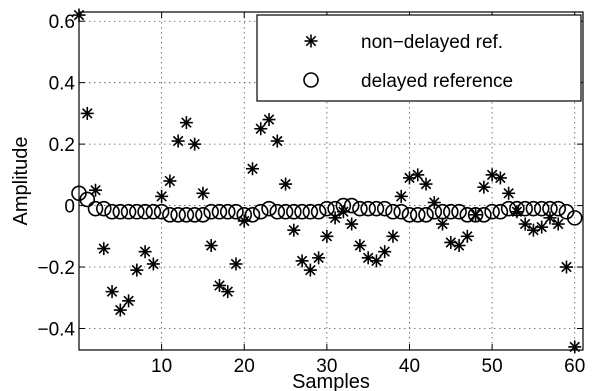 This screenshot has height=391, width=593. I want to click on y-tick-label: 0.2, so click(62, 145).